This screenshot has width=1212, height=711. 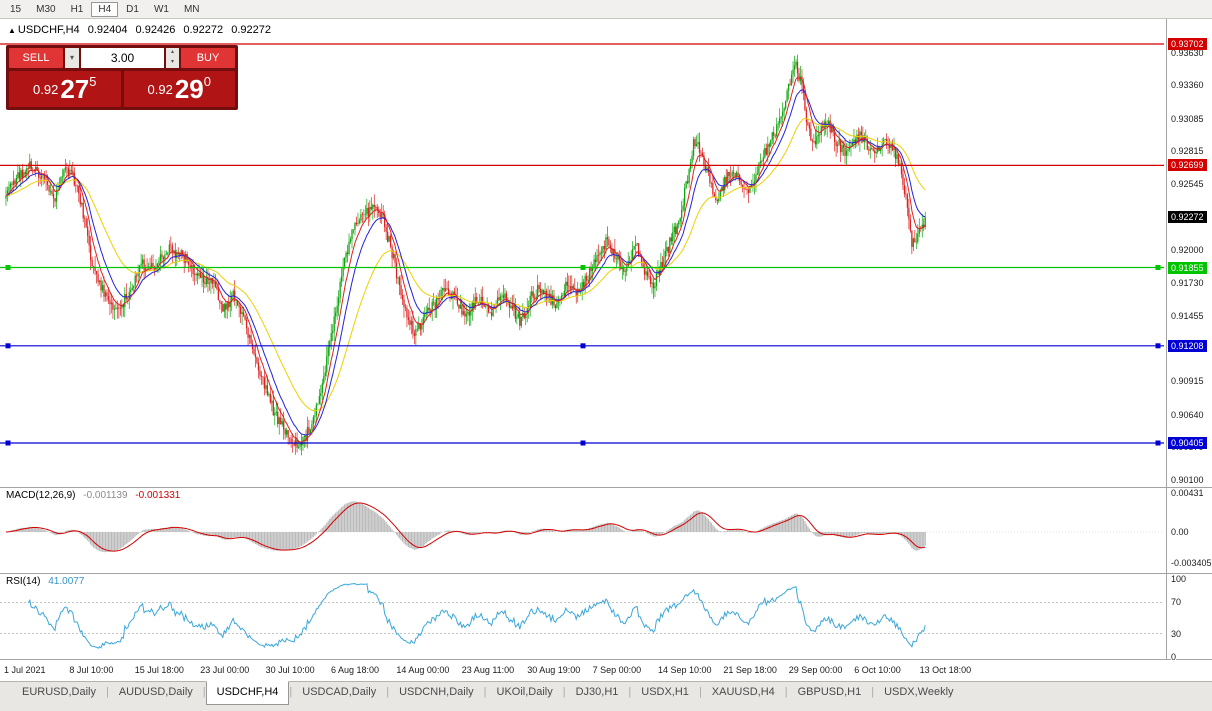 I want to click on sell-button: SELL, so click(x=36, y=58).